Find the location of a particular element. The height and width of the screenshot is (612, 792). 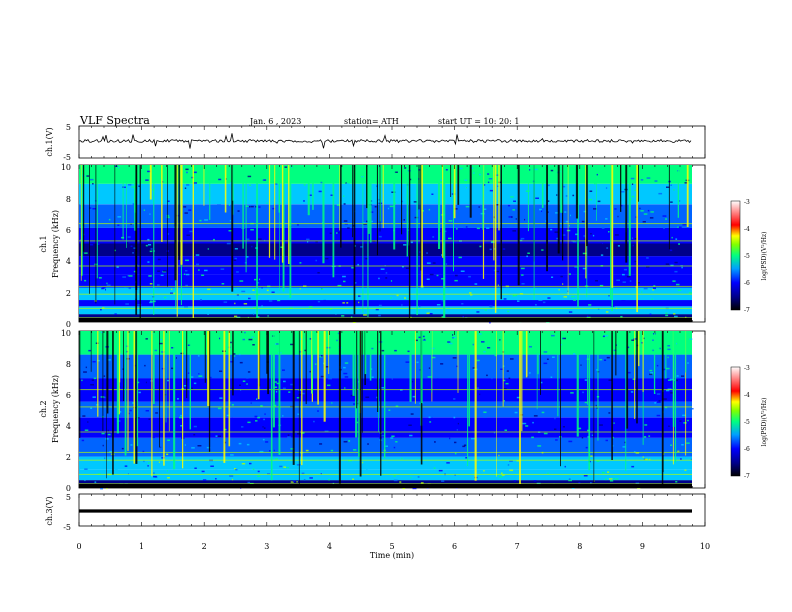

ch1-ytick-4: 4 is located at coordinates (68, 261).